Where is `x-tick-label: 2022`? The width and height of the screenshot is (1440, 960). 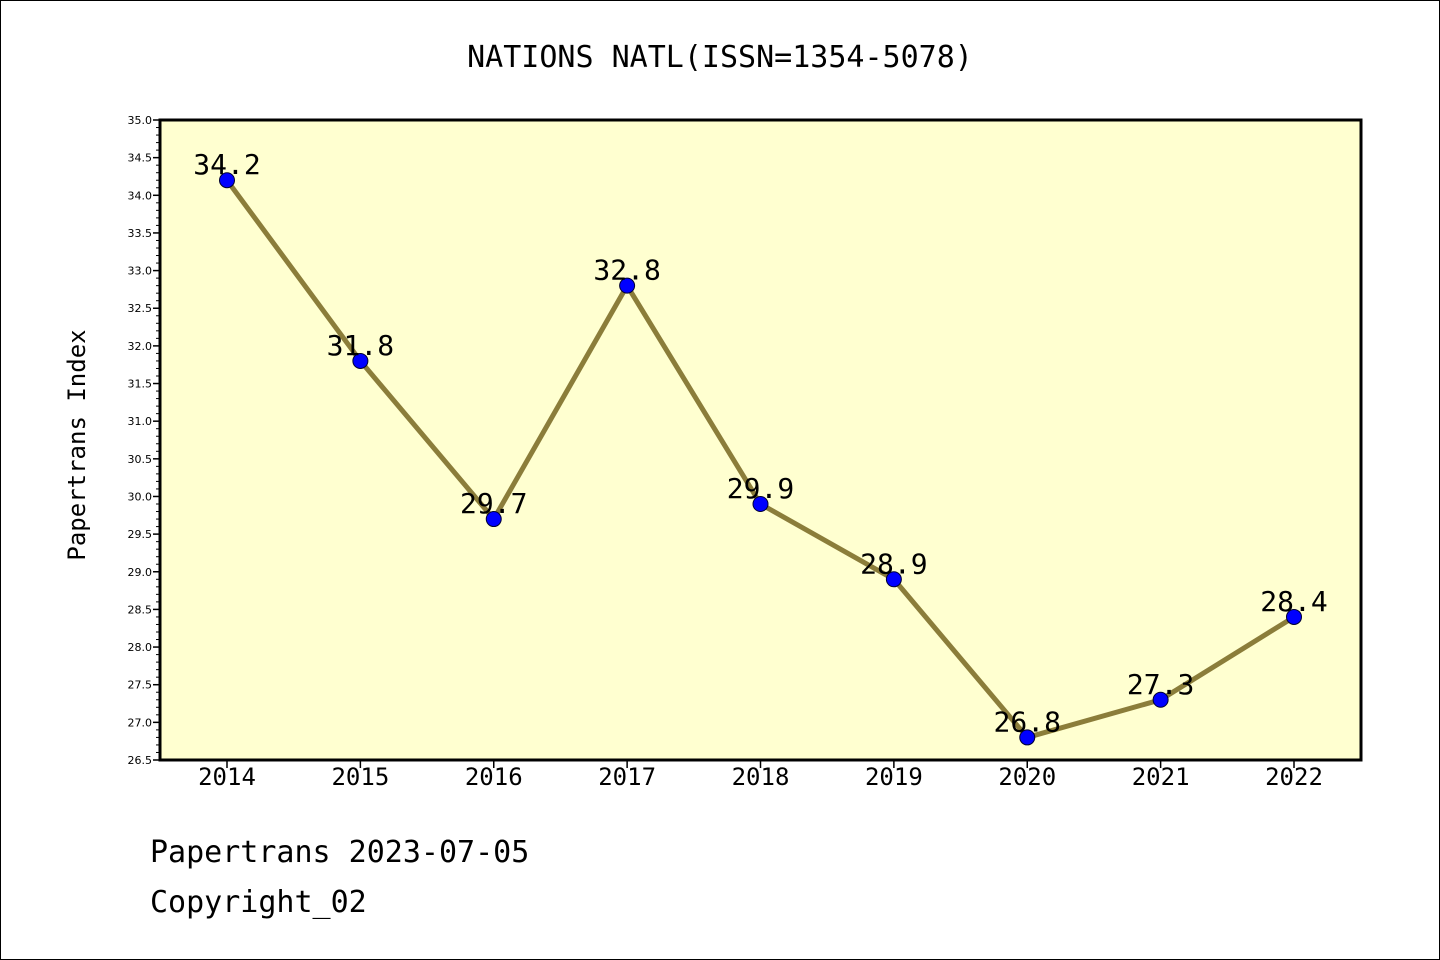 x-tick-label: 2022 is located at coordinates (1294, 777).